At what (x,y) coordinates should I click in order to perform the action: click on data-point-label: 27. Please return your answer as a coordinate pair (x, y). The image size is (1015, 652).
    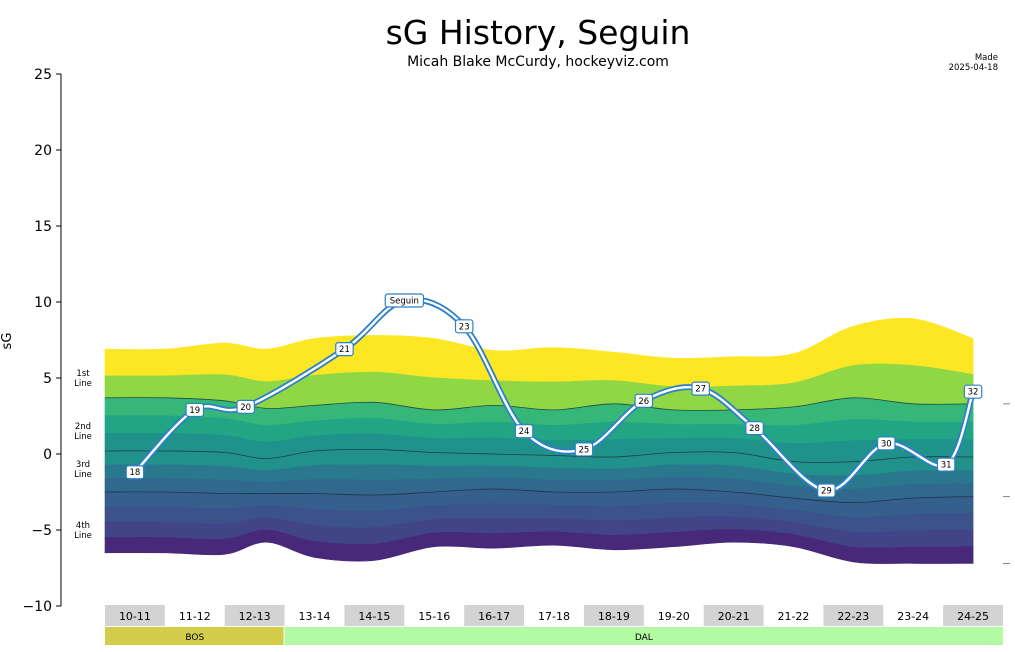
    Looking at the image, I should click on (700, 390).